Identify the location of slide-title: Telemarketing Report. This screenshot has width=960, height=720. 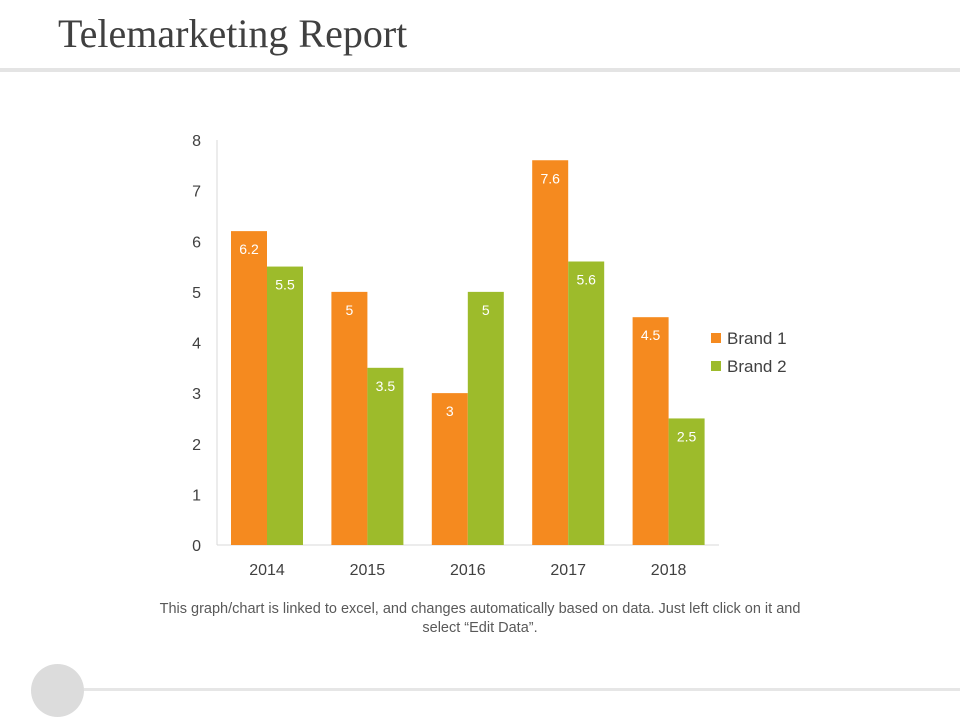
(233, 33).